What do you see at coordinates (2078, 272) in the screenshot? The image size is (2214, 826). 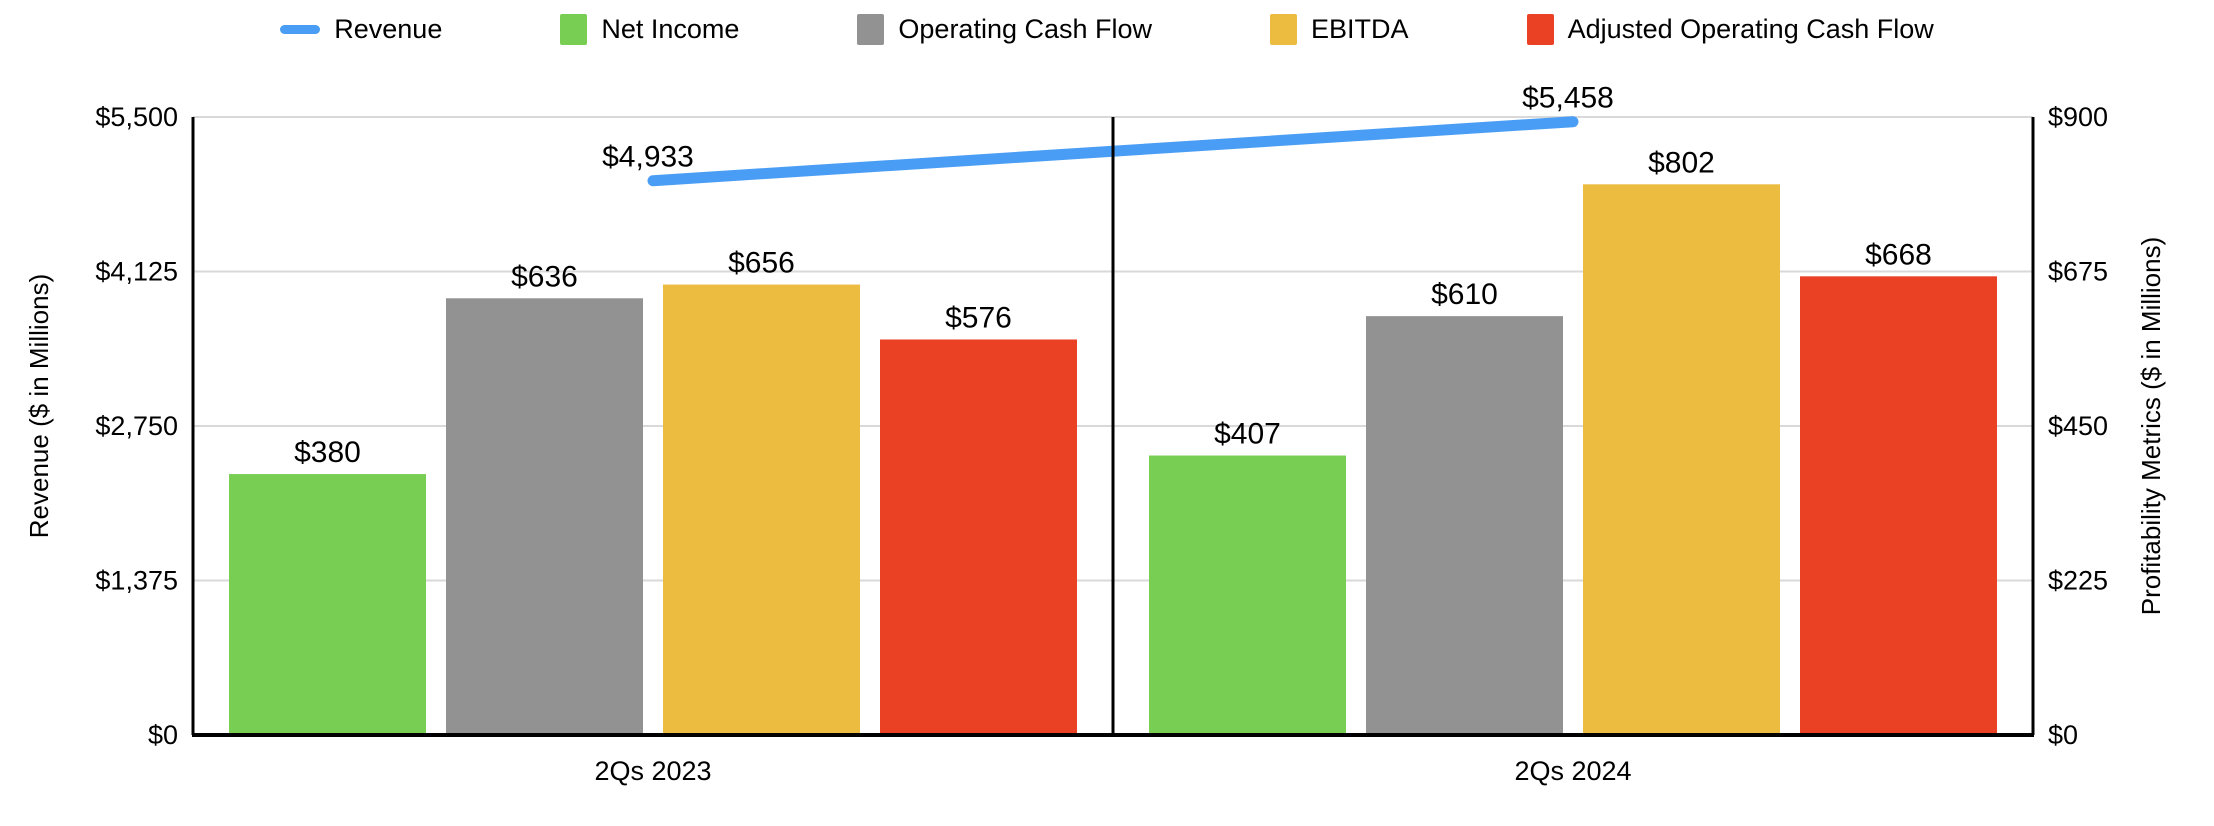 I see `right-axis-tick-label: $675` at bounding box center [2078, 272].